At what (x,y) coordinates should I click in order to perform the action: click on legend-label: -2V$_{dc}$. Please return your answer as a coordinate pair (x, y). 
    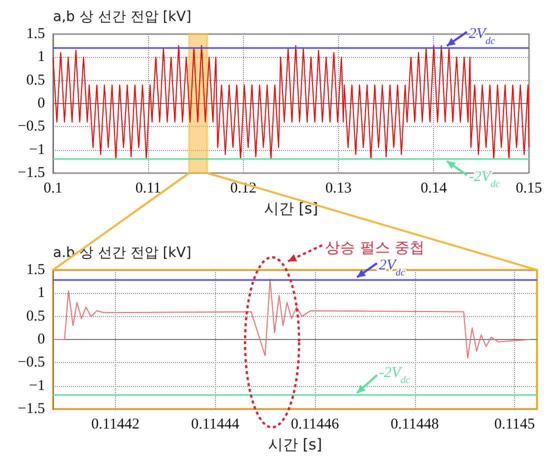
    Looking at the image, I should click on (395, 375).